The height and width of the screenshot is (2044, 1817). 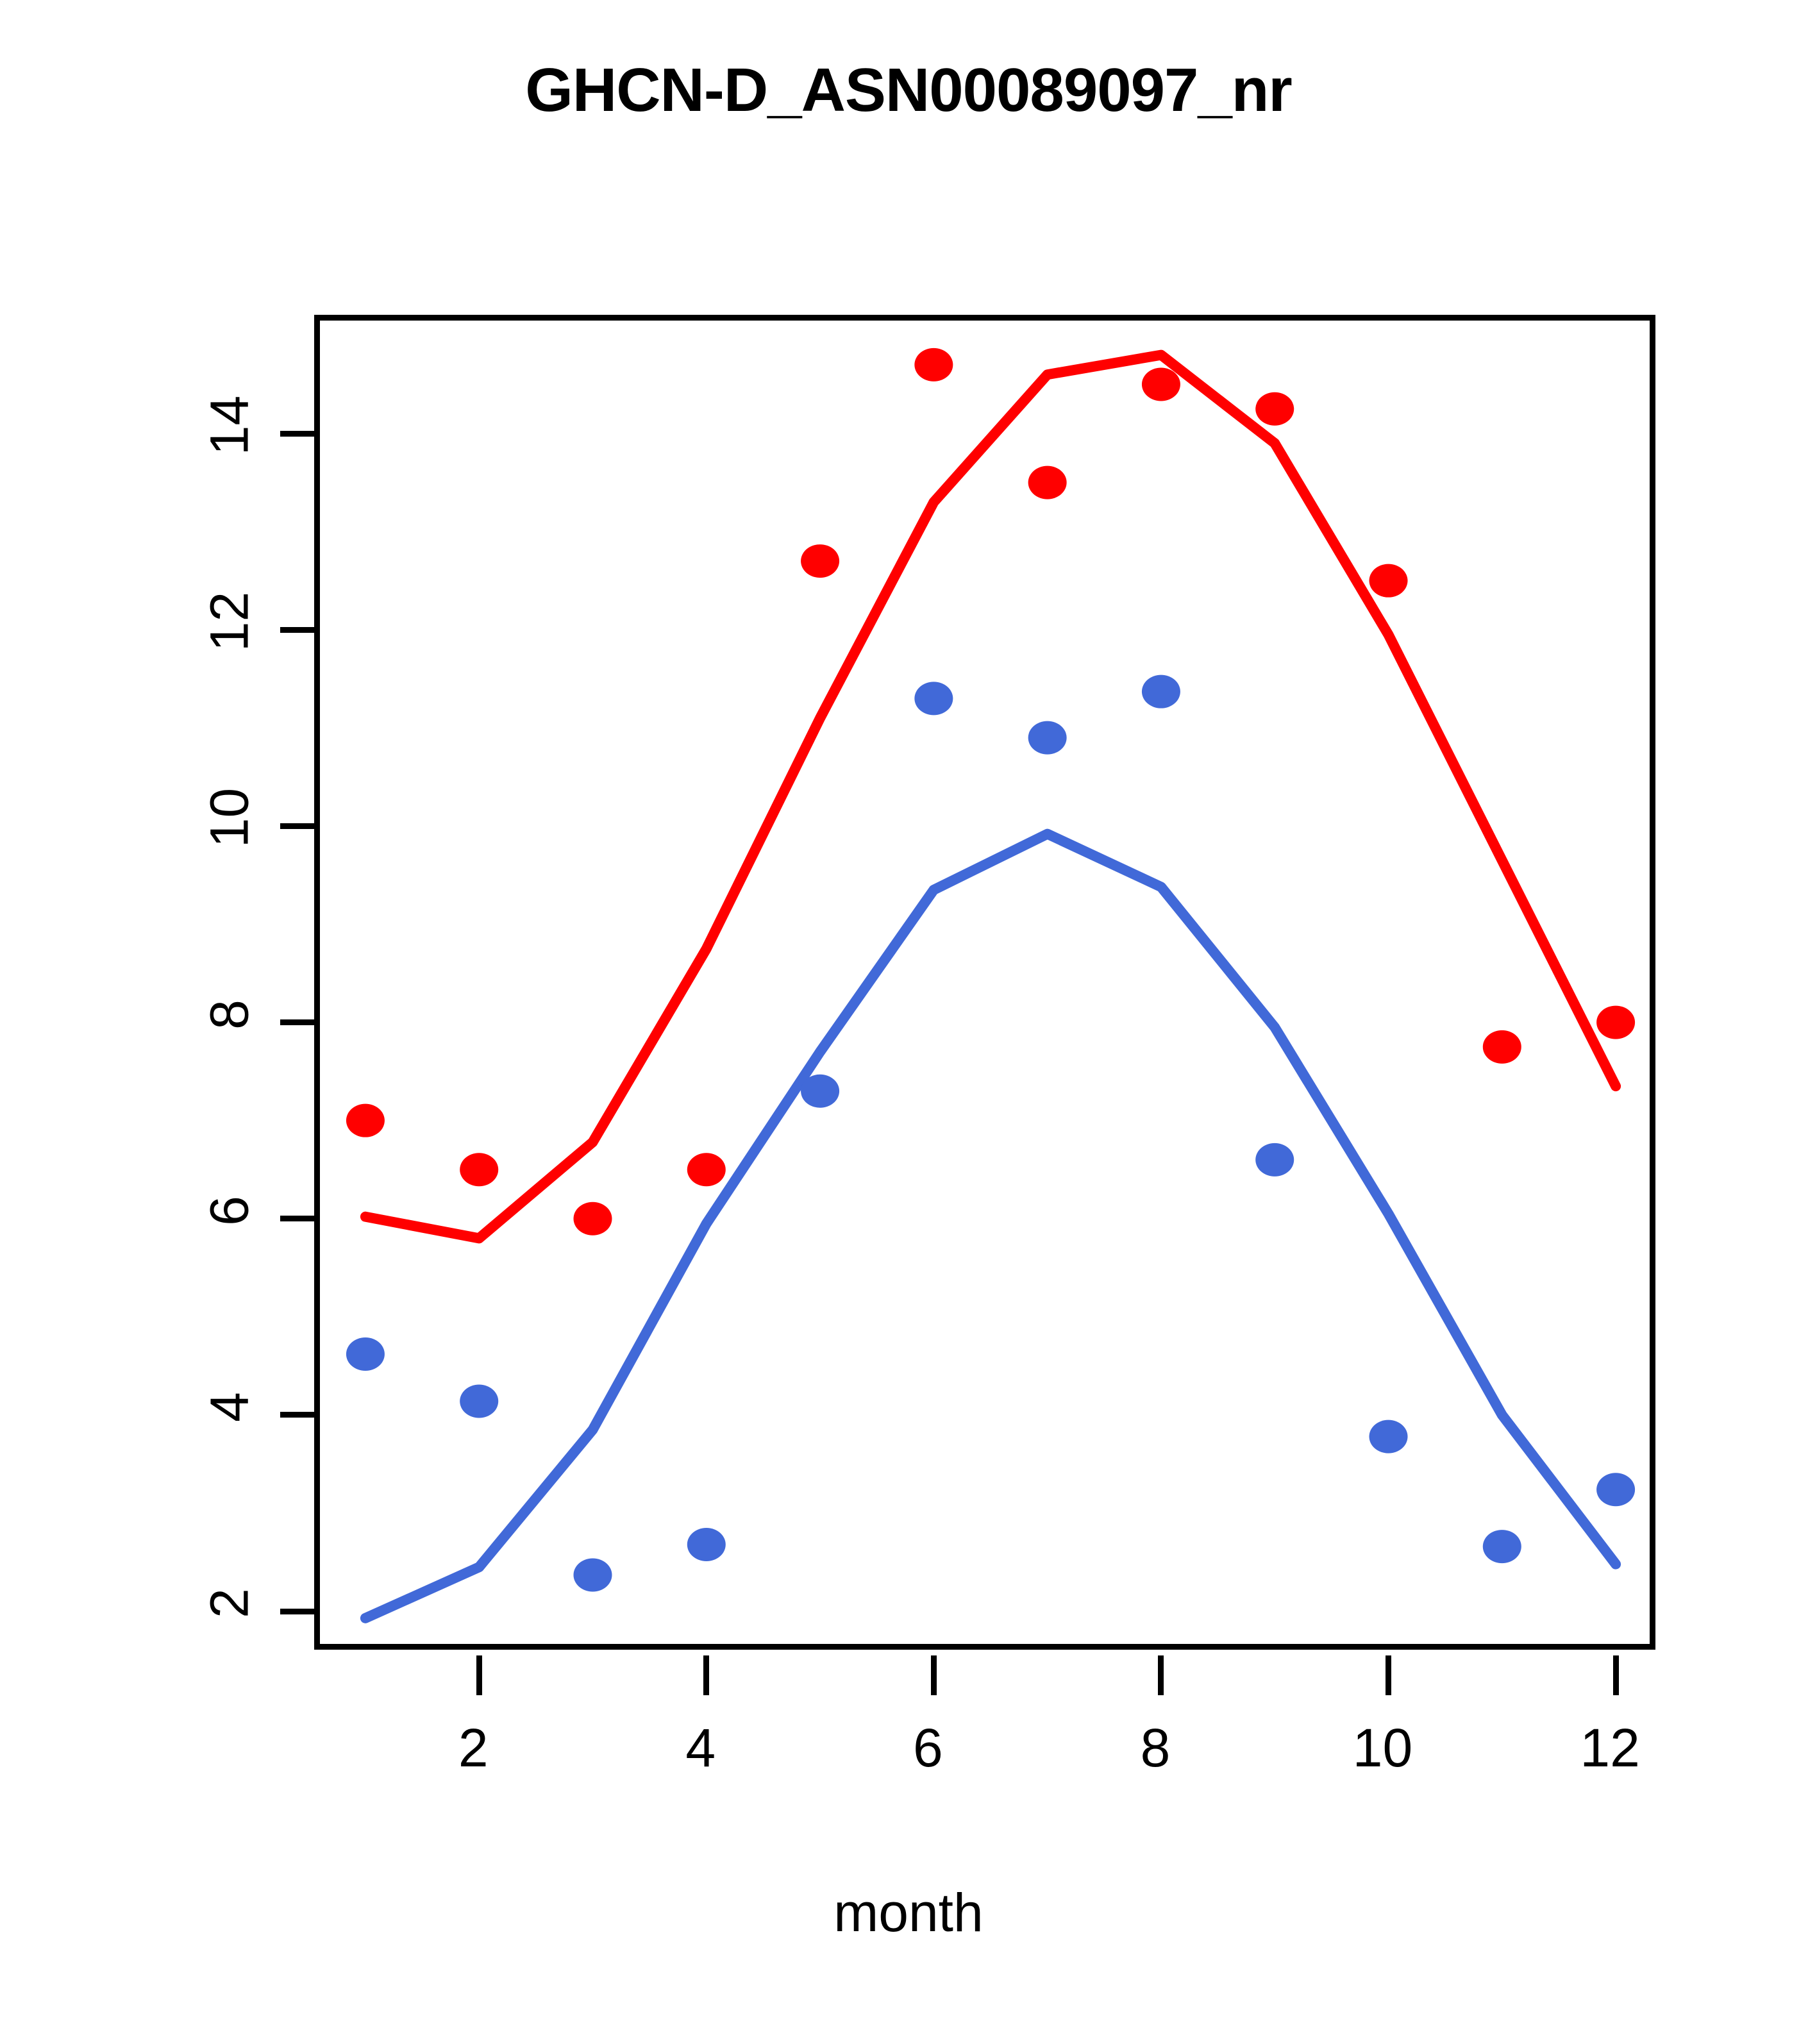 What do you see at coordinates (230, 818) in the screenshot?
I see `y-tick-label: 10` at bounding box center [230, 818].